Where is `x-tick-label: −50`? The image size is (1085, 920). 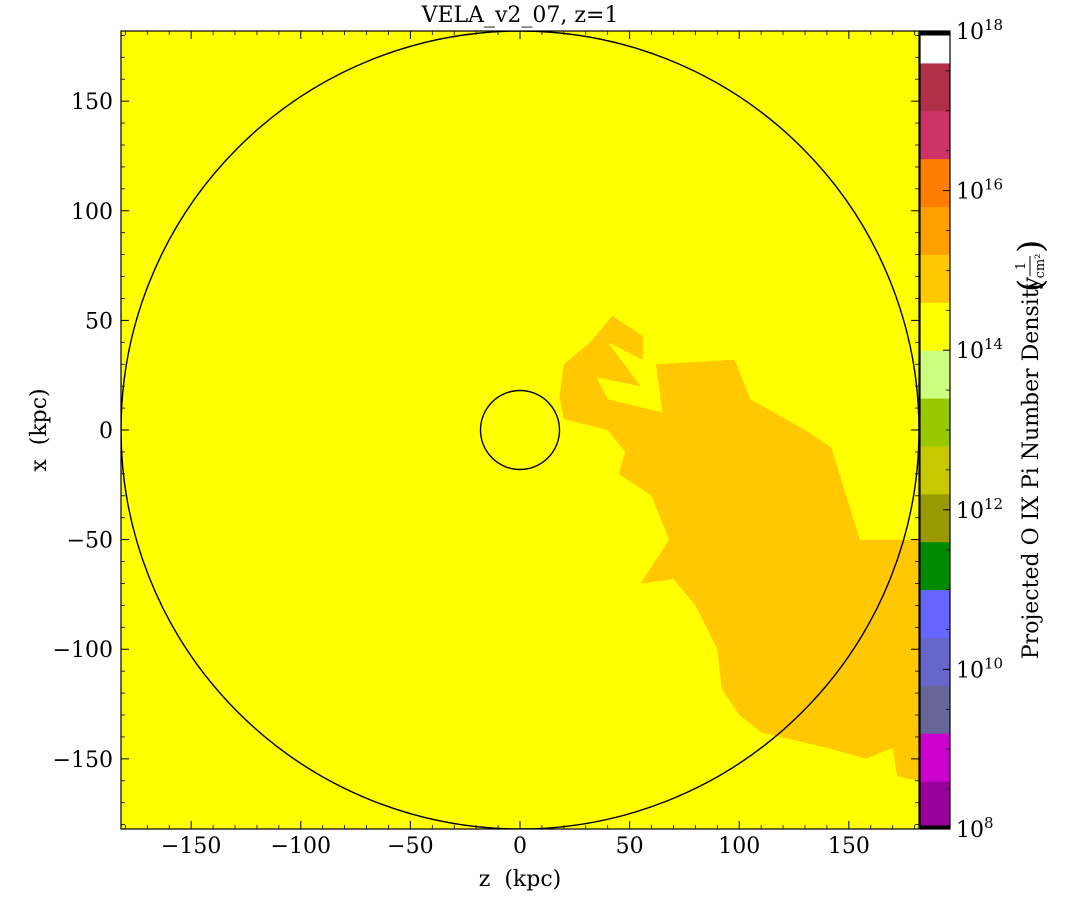 x-tick-label: −50 is located at coordinates (410, 846).